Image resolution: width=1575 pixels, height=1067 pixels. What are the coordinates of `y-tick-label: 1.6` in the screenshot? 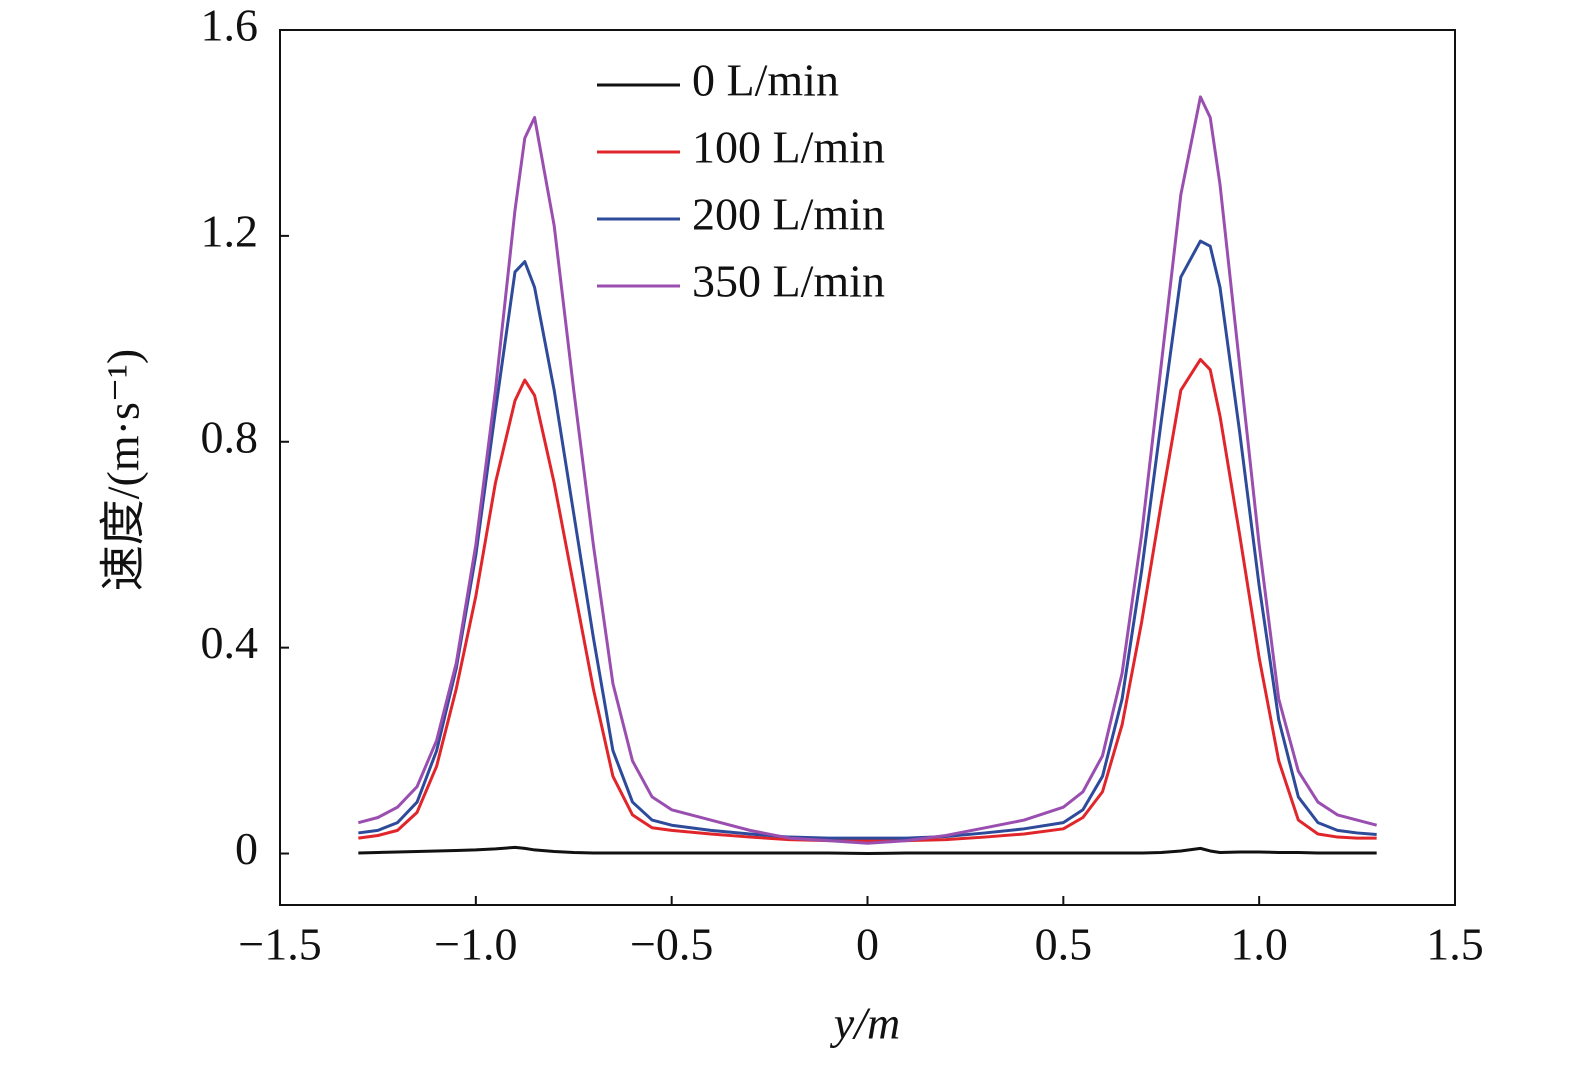 It's located at (230, 25).